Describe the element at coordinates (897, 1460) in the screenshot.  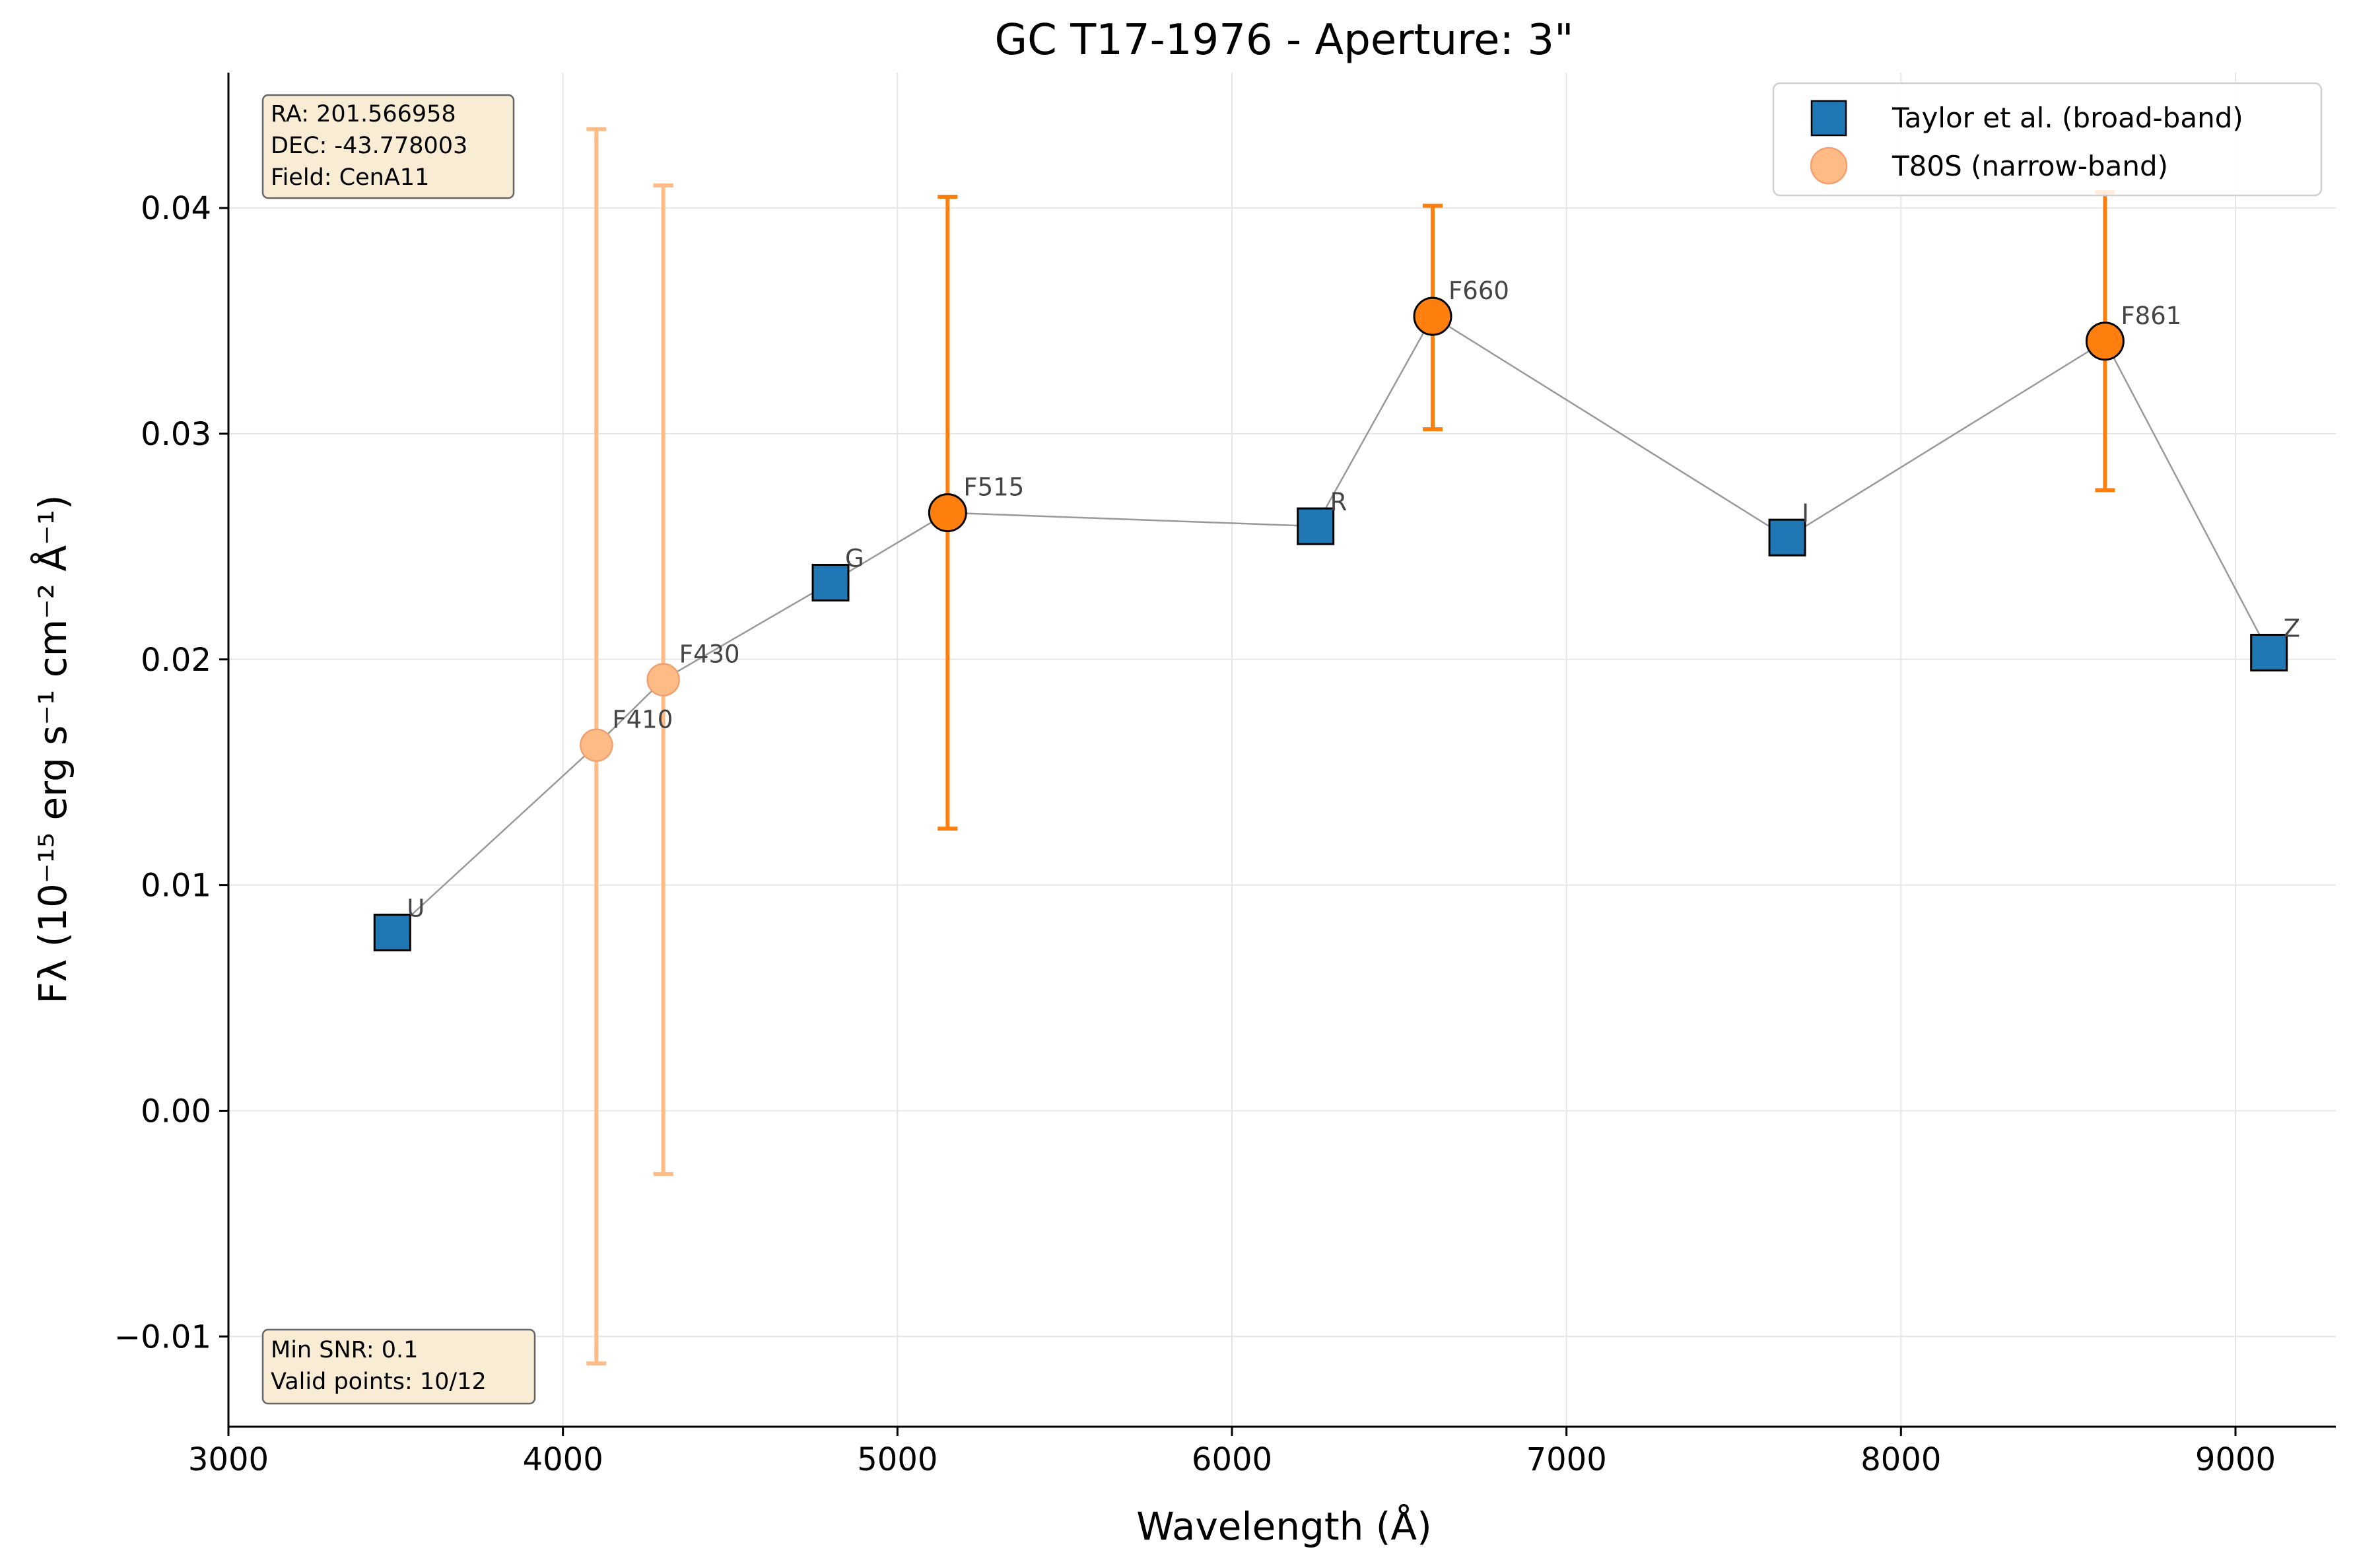
I see `x-tick-label: 5000` at that location.